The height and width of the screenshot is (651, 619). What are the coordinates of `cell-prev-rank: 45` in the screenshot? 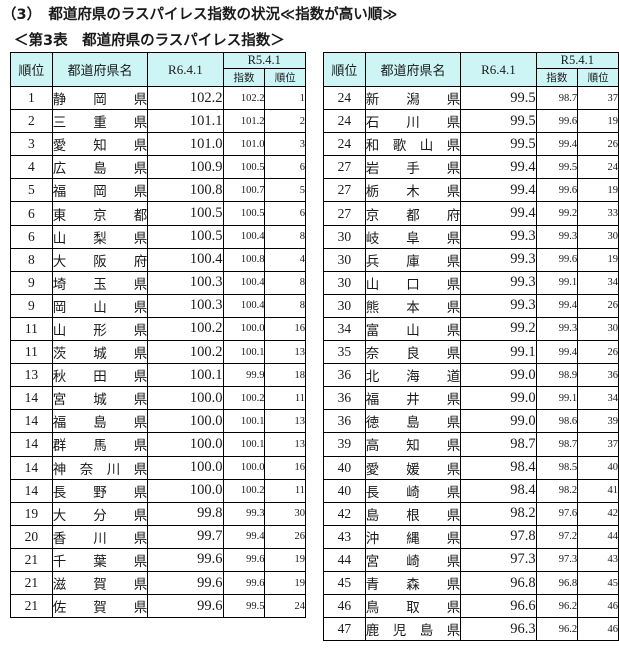 It's located at (598, 583).